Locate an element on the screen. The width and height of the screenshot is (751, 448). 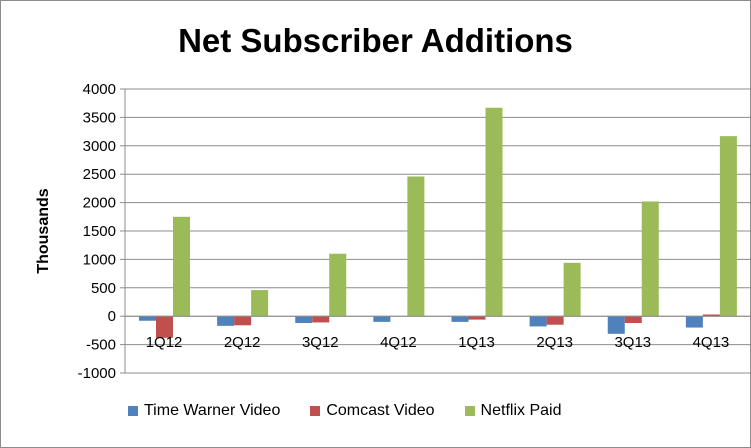
bar-netflix-paid-2q13 is located at coordinates (572, 289).